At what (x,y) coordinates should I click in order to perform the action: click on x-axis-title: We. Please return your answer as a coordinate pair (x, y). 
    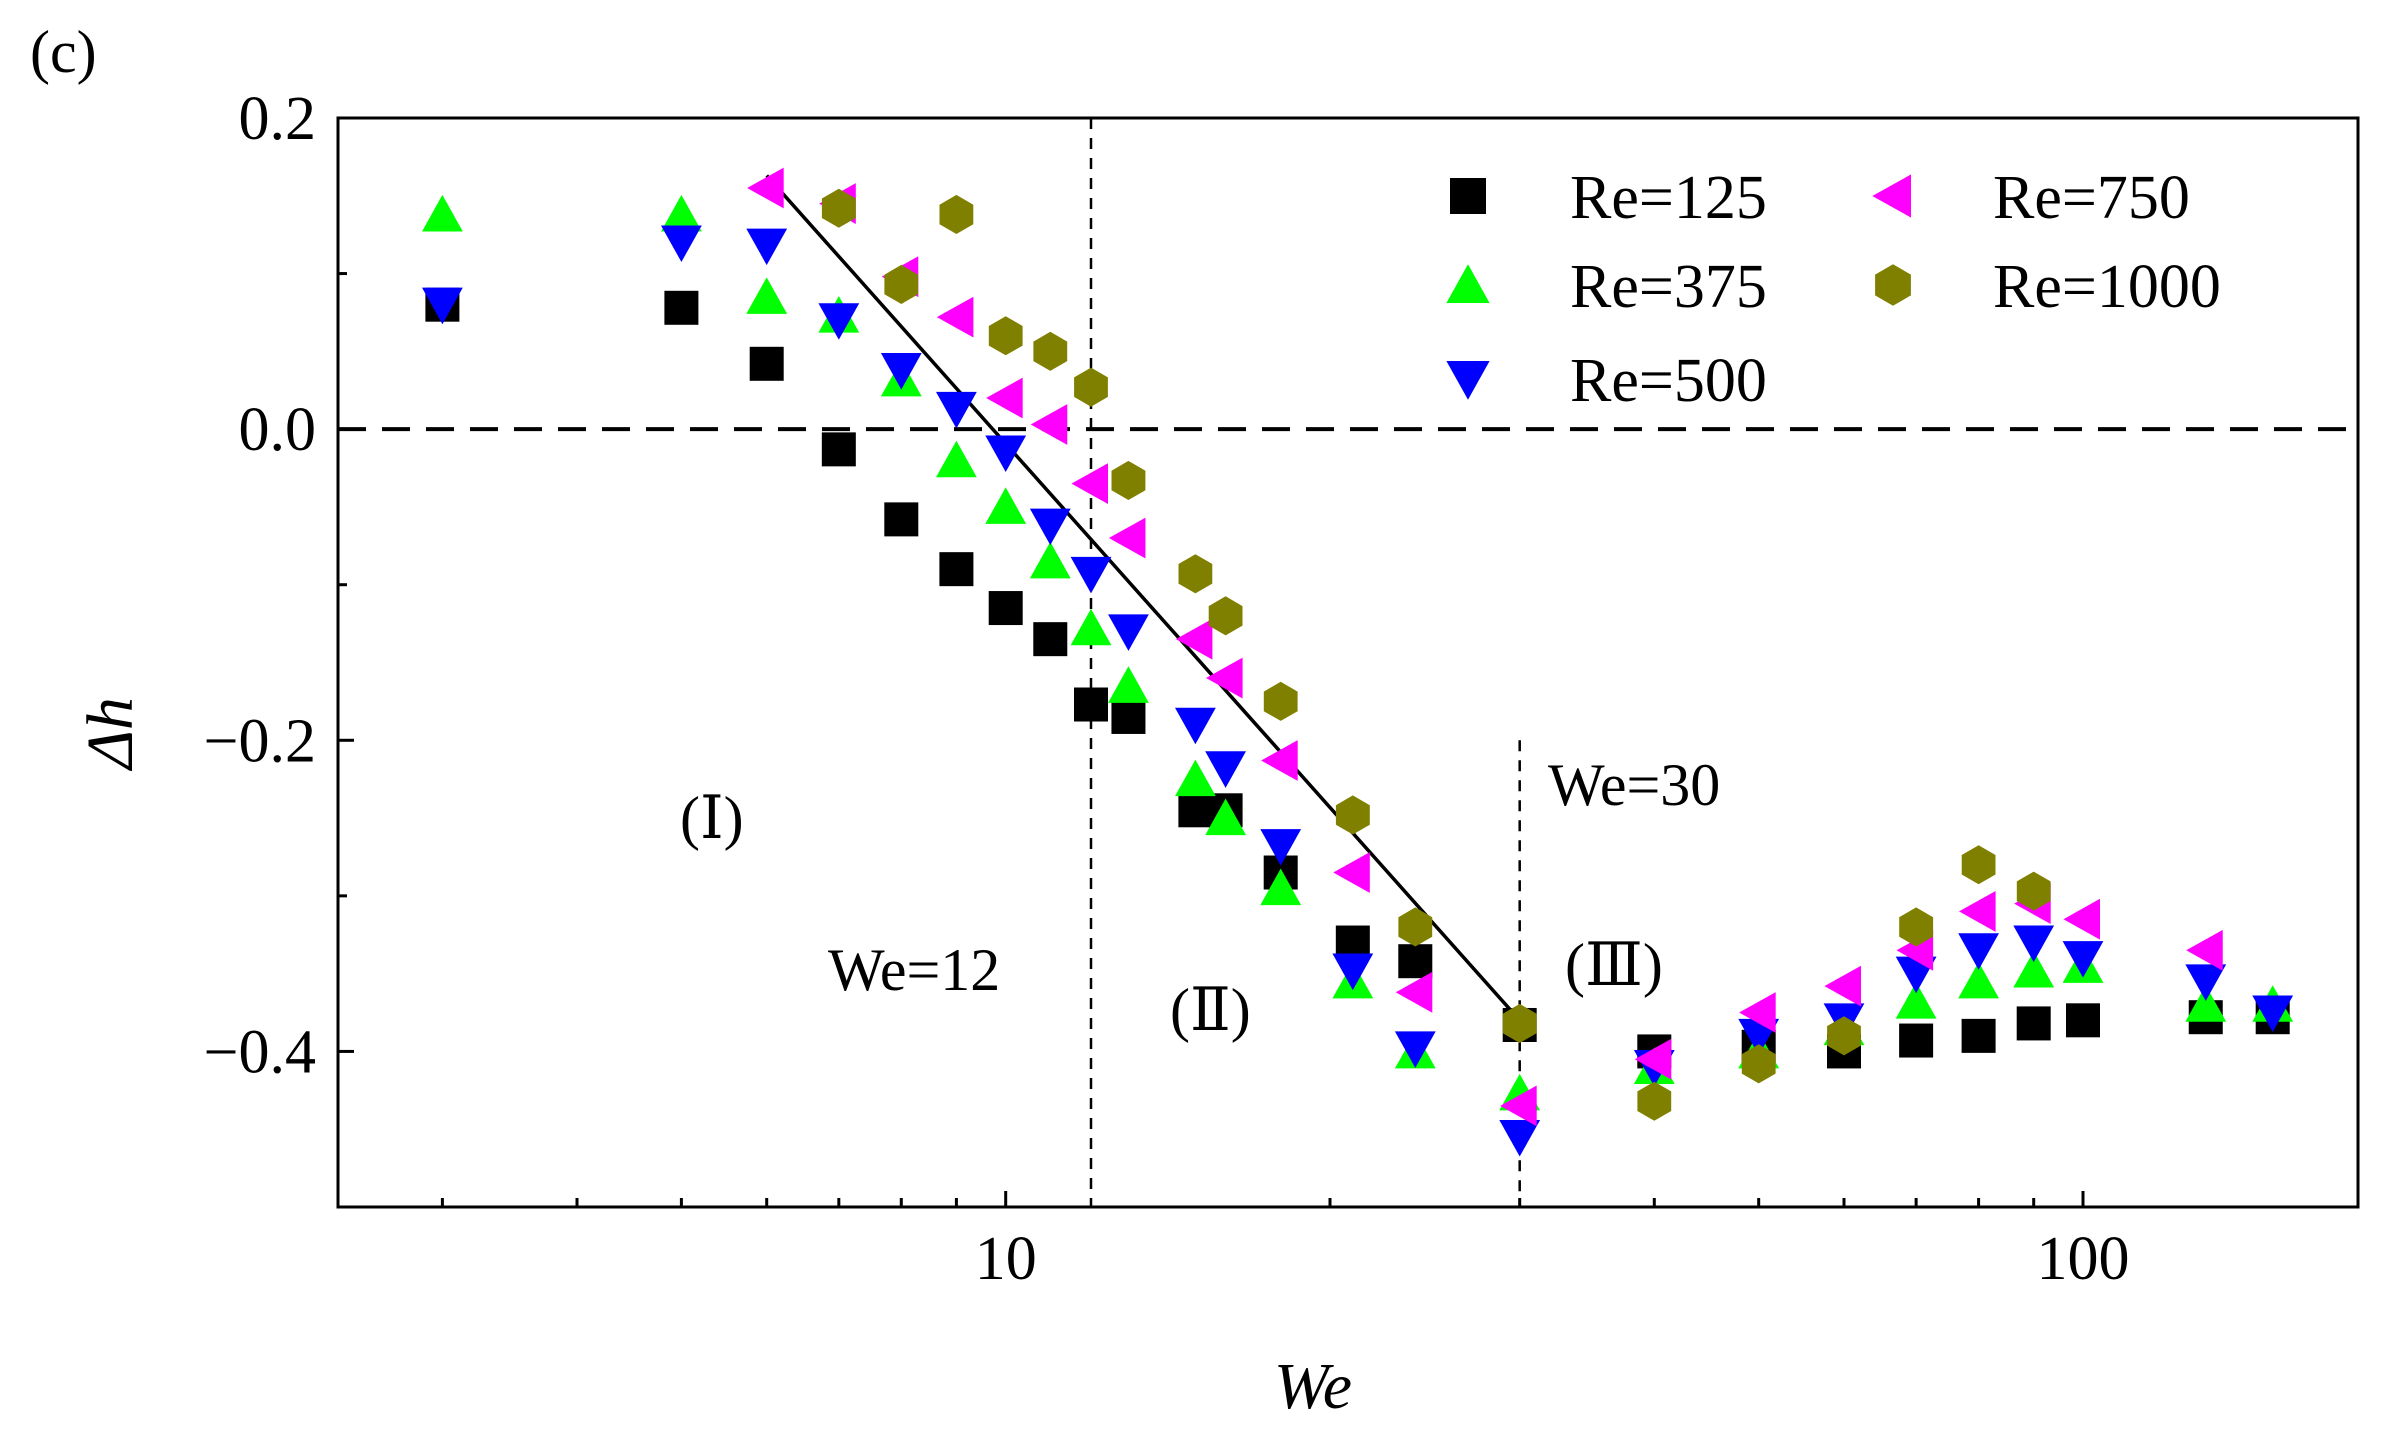
    Looking at the image, I should click on (1313, 1386).